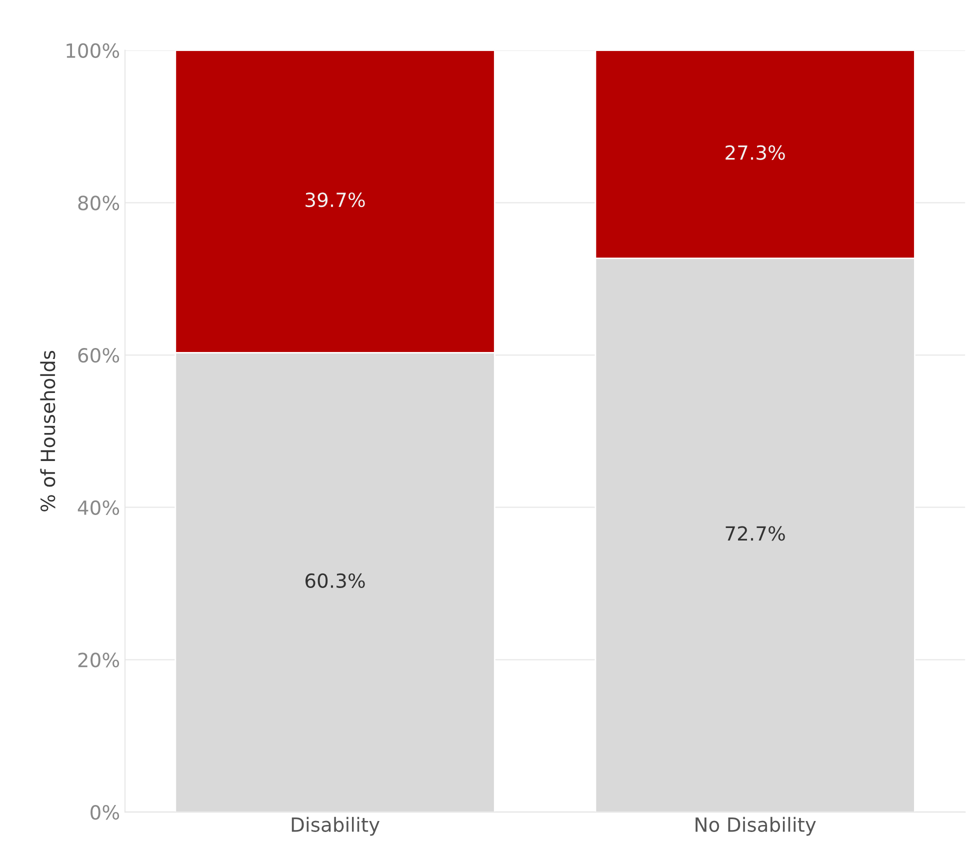  What do you see at coordinates (335, 200) in the screenshot?
I see `data-label: 39.7%` at bounding box center [335, 200].